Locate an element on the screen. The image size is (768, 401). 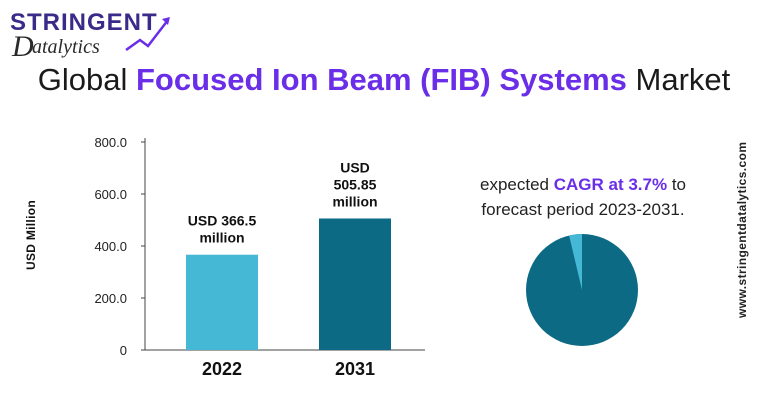
title-prefix: Global is located at coordinates (86, 79).